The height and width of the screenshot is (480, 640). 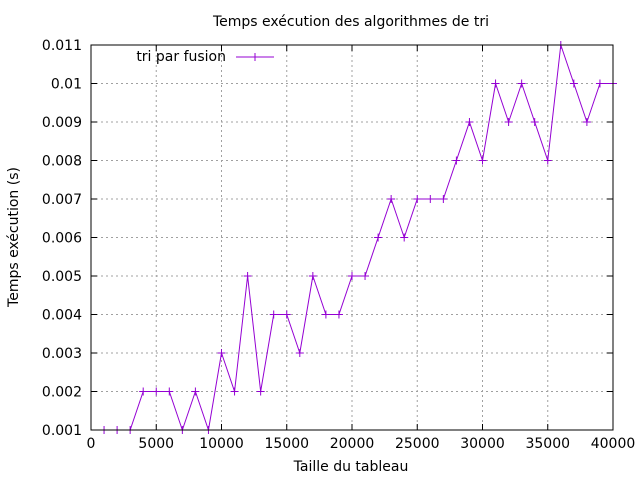 What do you see at coordinates (91, 444) in the screenshot?
I see `x-tick-label: 0` at bounding box center [91, 444].